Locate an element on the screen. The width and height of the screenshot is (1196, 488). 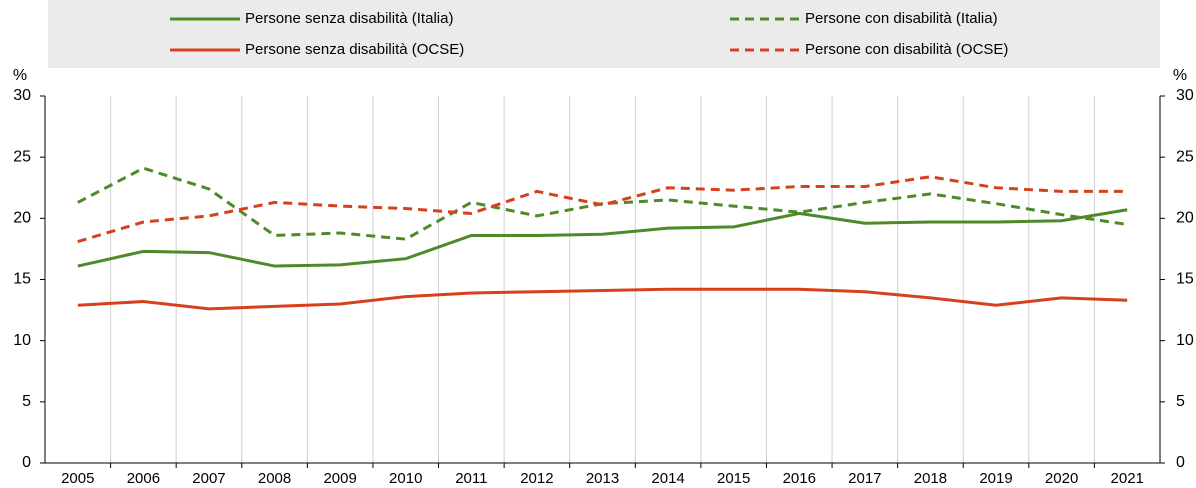
y-tick-label: 30 is located at coordinates (22, 95).